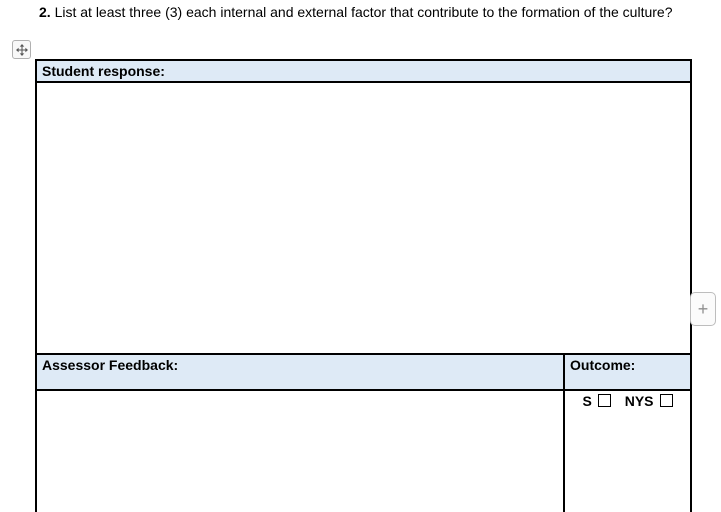  Describe the element at coordinates (596, 401) in the screenshot. I see `outcome-option-s: S` at that location.